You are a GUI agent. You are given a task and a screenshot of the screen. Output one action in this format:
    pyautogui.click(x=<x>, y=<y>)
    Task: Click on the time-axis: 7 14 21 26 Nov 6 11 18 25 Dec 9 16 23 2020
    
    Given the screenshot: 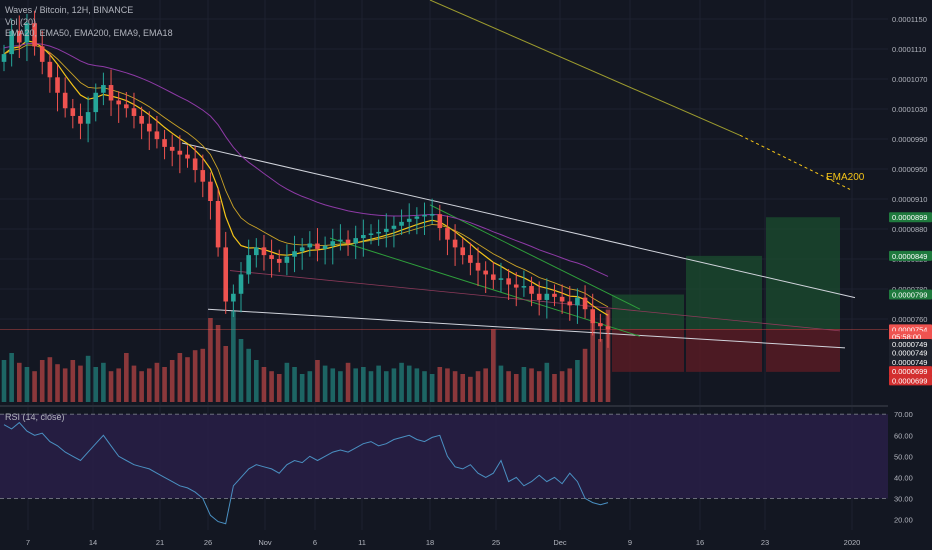 What is the action you would take?
    pyautogui.click(x=466, y=541)
    